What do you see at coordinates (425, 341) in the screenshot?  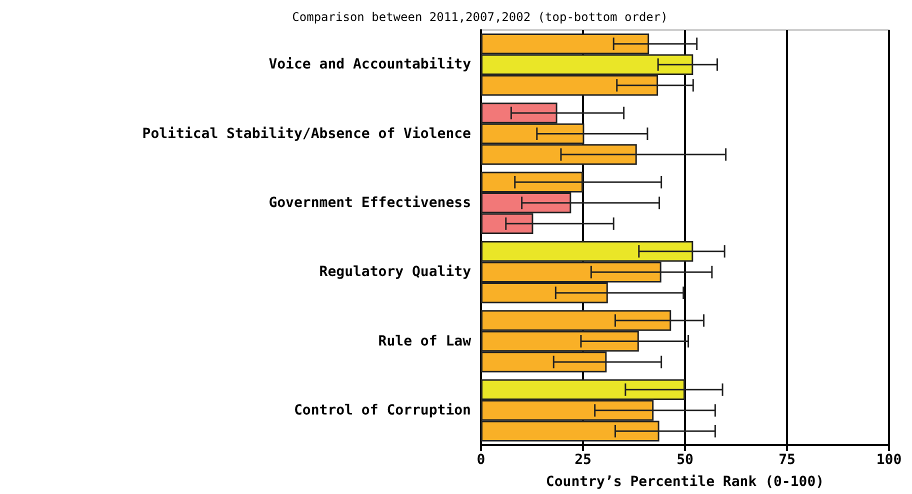 I see `y-tick-label: Rule of Law` at bounding box center [425, 341].